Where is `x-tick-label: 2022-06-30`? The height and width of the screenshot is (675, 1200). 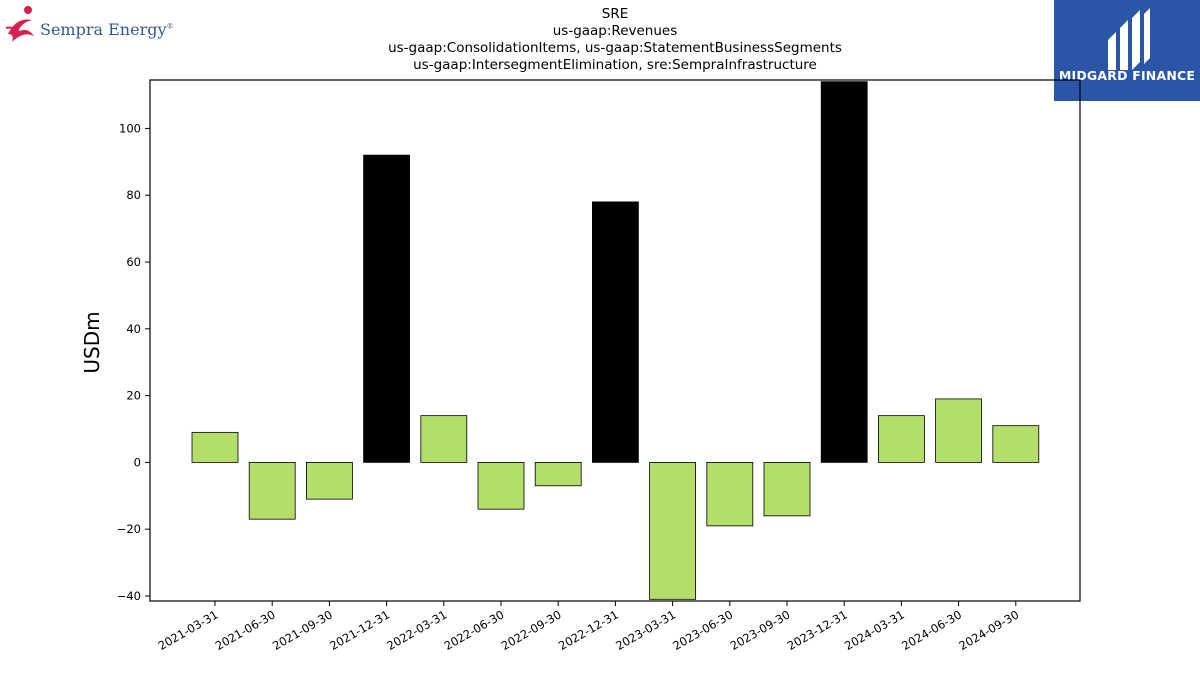 x-tick-label: 2022-06-30 is located at coordinates (474, 630).